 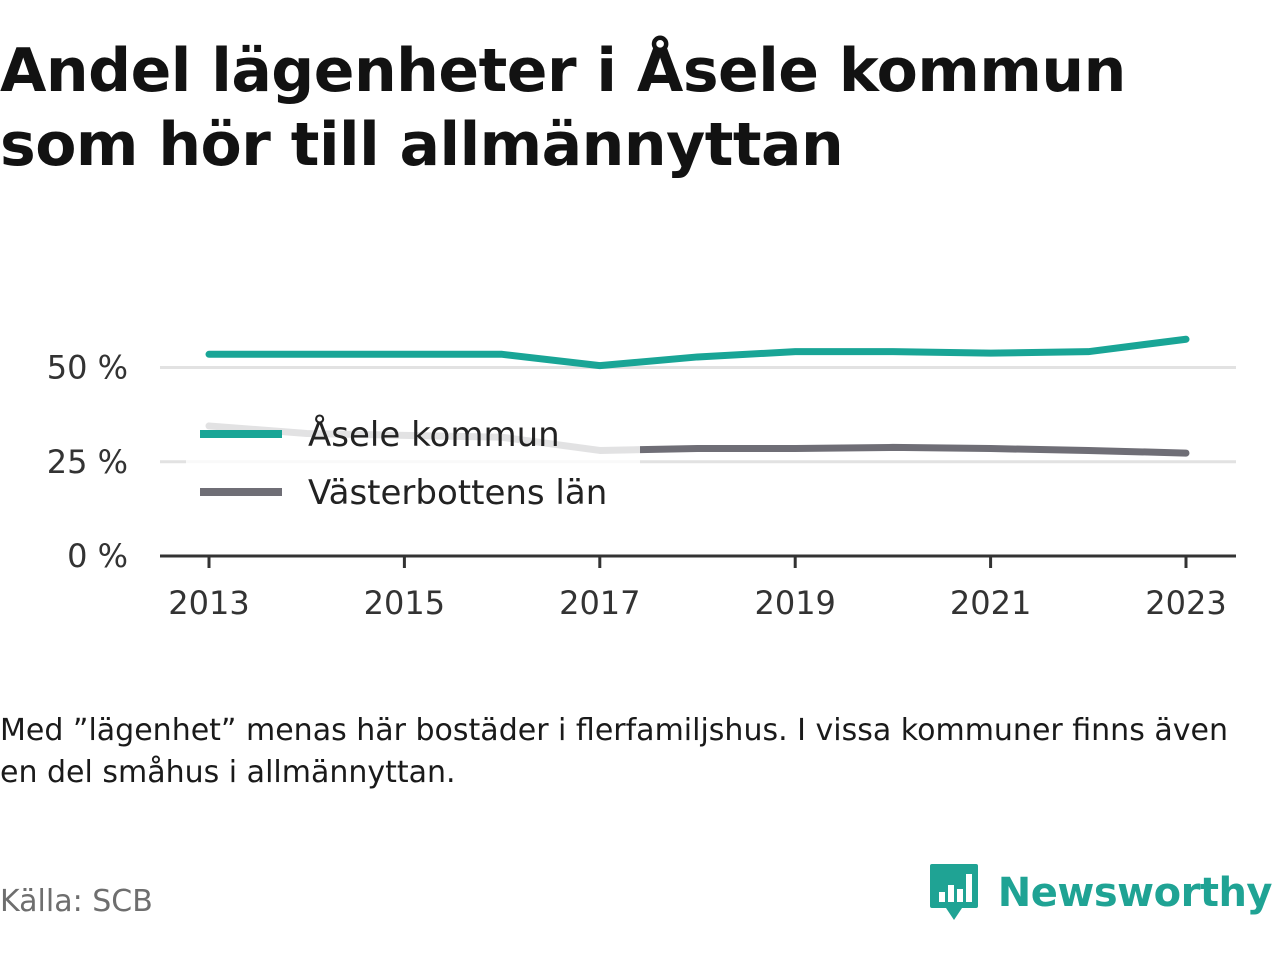 What do you see at coordinates (1135, 893) in the screenshot?
I see `brand-name: Newsworthy` at bounding box center [1135, 893].